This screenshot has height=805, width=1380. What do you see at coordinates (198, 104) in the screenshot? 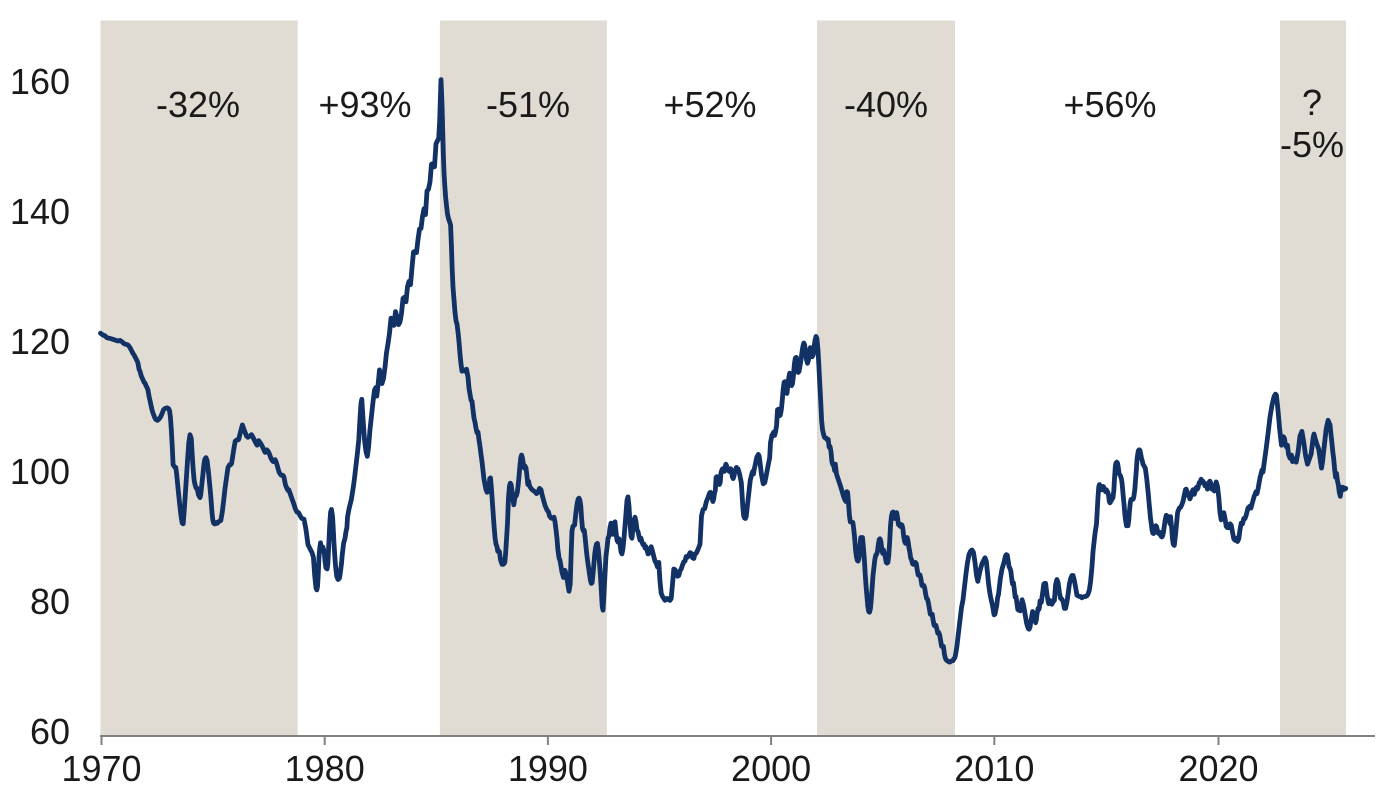
I see `svg-text: -32%` at bounding box center [198, 104].